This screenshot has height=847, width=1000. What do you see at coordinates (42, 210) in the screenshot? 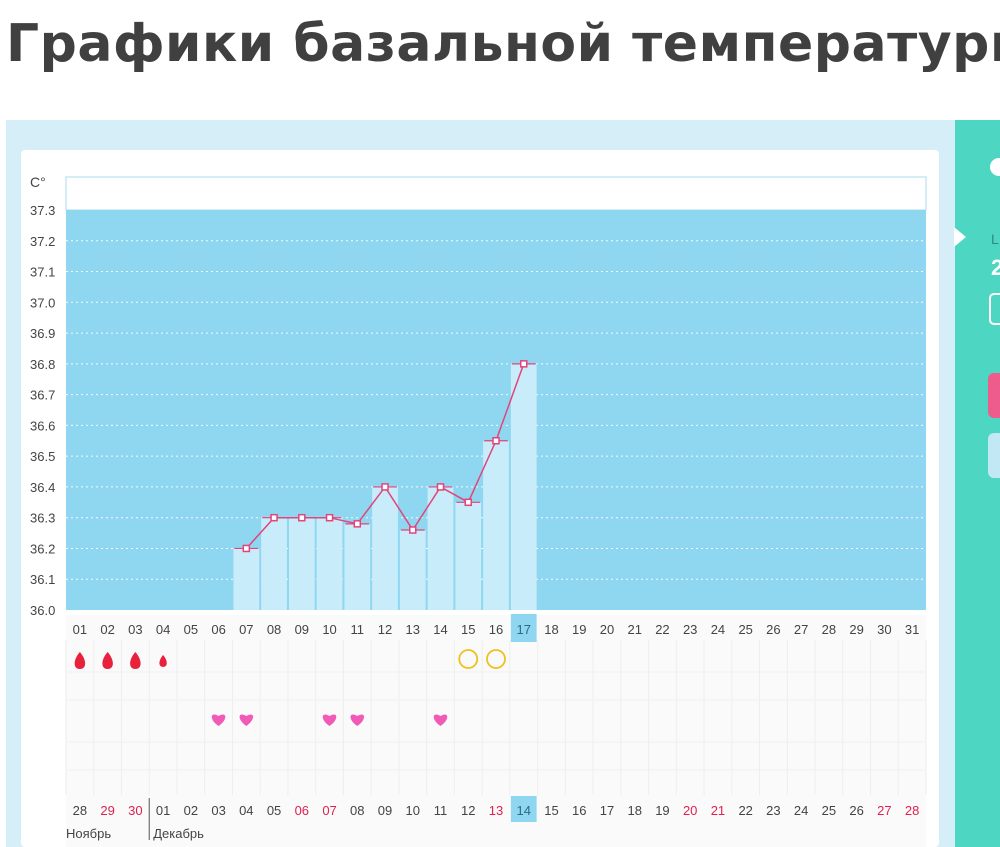
I see `y-tick-label: 37.3` at bounding box center [42, 210].